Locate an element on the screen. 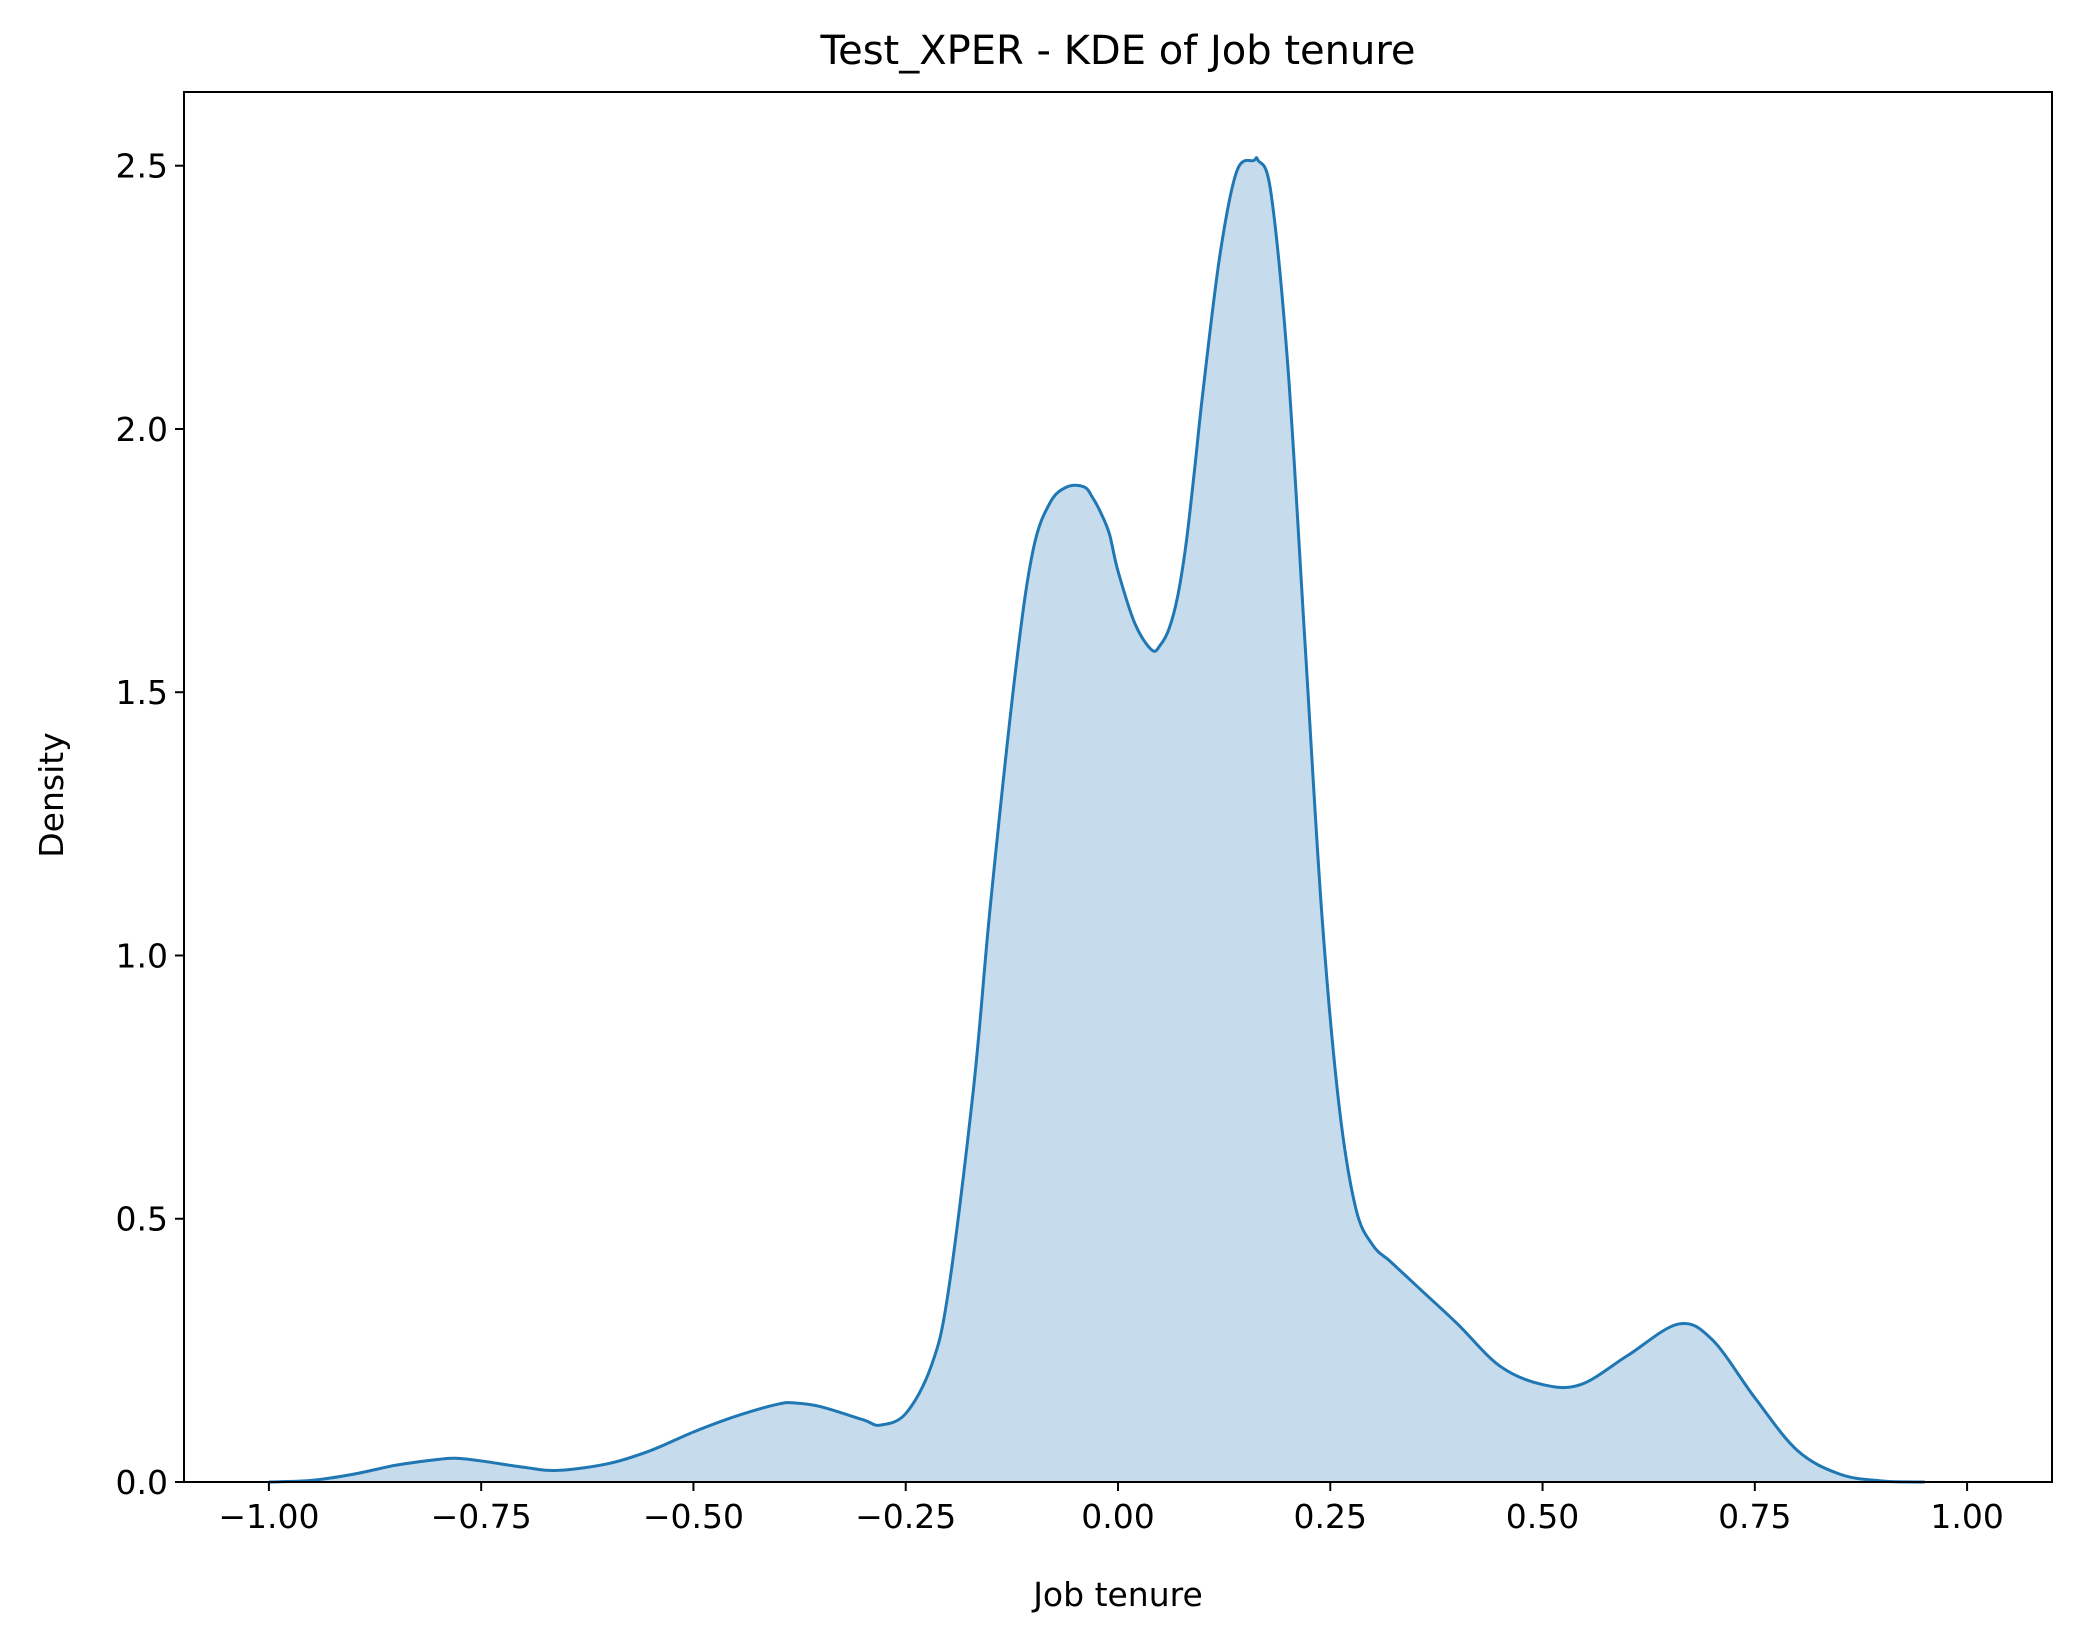 This screenshot has width=2081, height=1643. x-tick-label: −0.50 is located at coordinates (693, 1516).